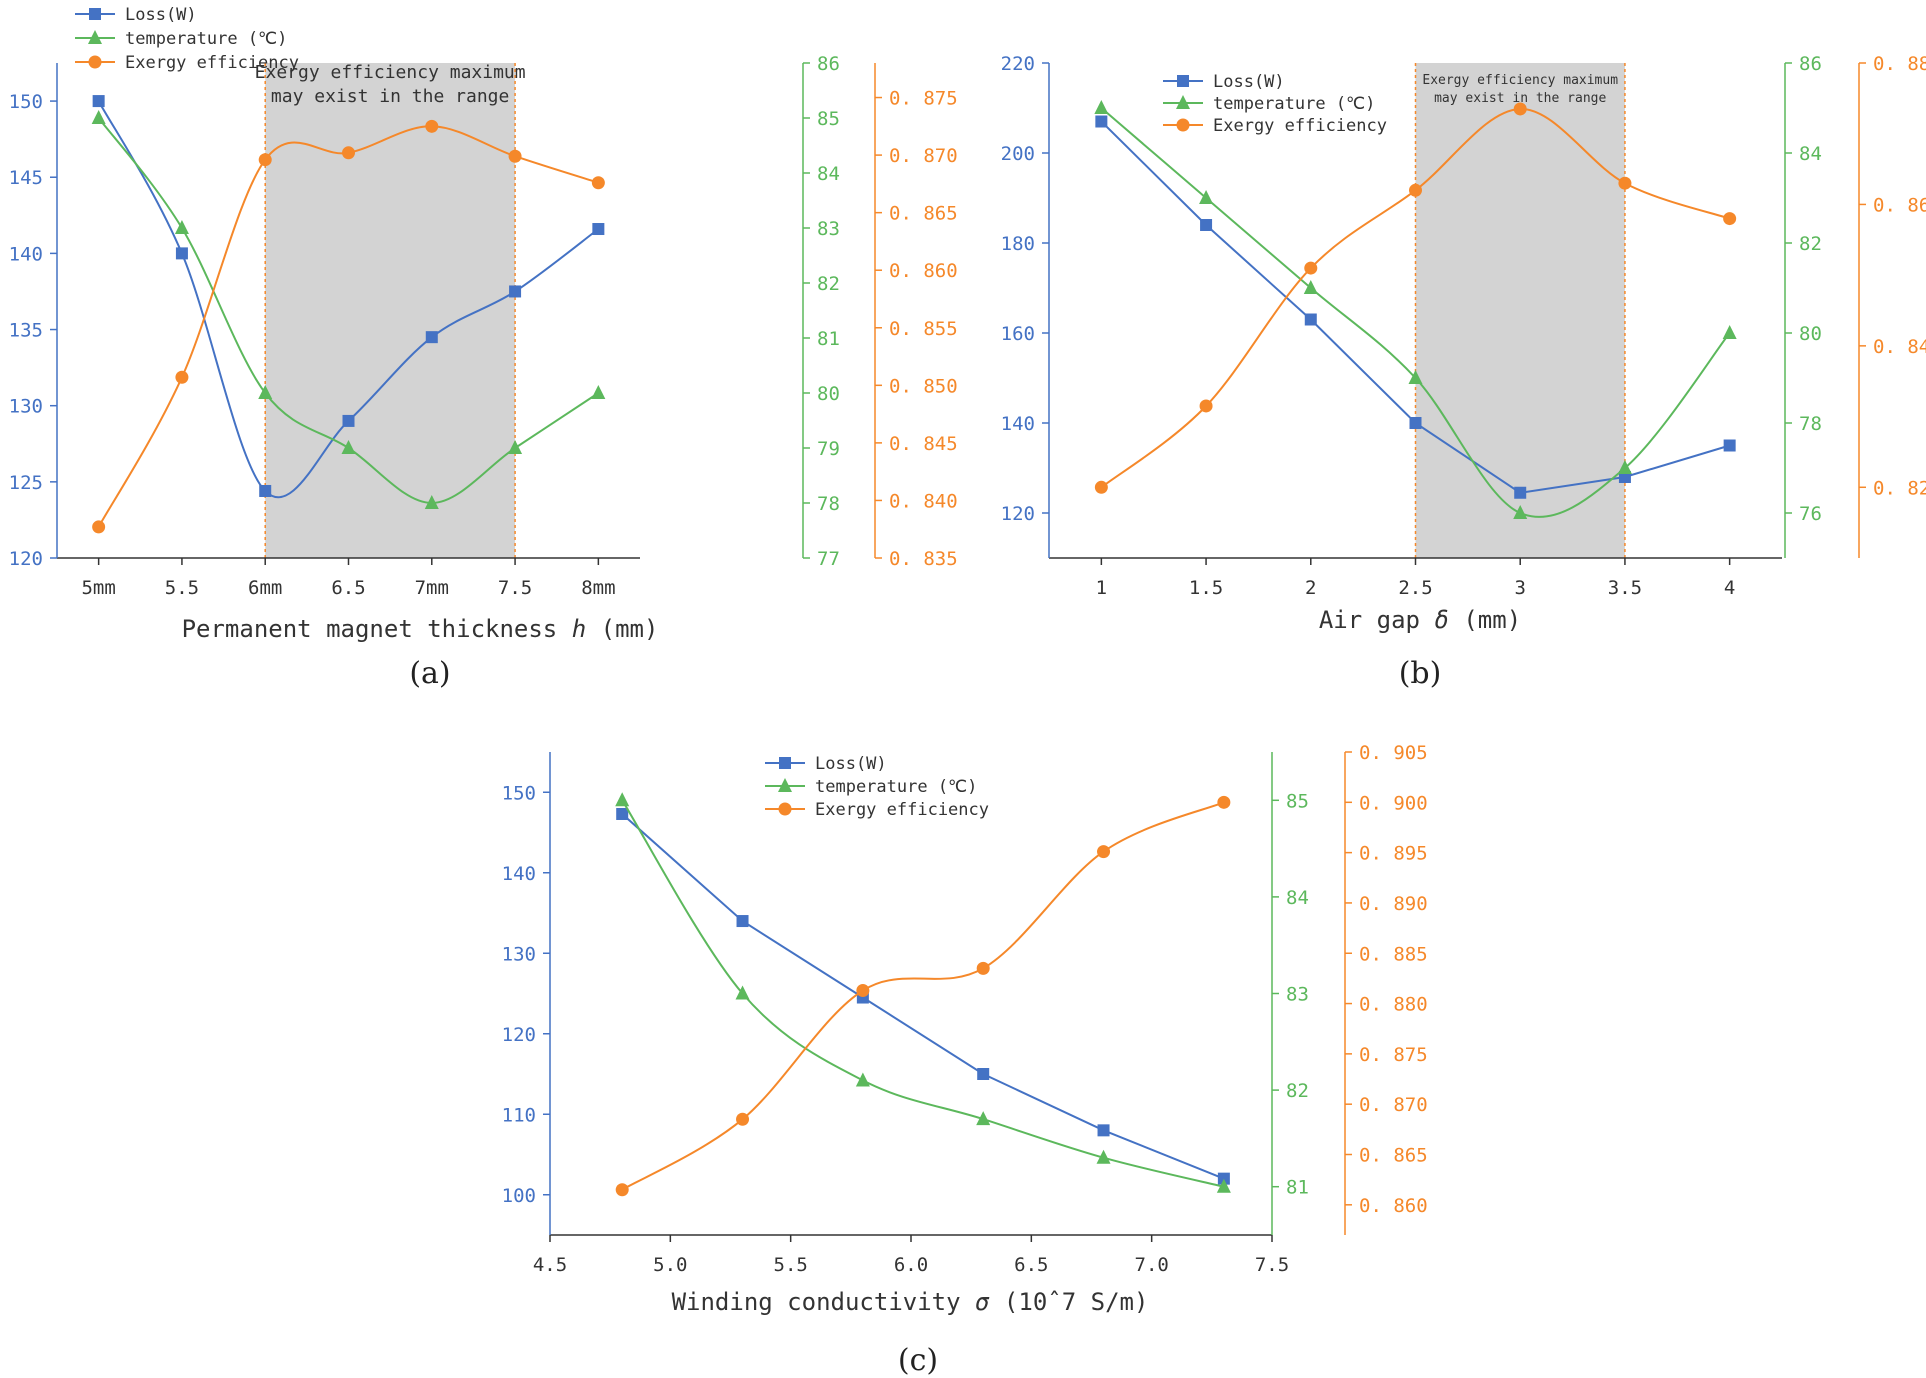  What do you see at coordinates (519, 1115) in the screenshot?
I see `loss-tick-label: 110` at bounding box center [519, 1115].